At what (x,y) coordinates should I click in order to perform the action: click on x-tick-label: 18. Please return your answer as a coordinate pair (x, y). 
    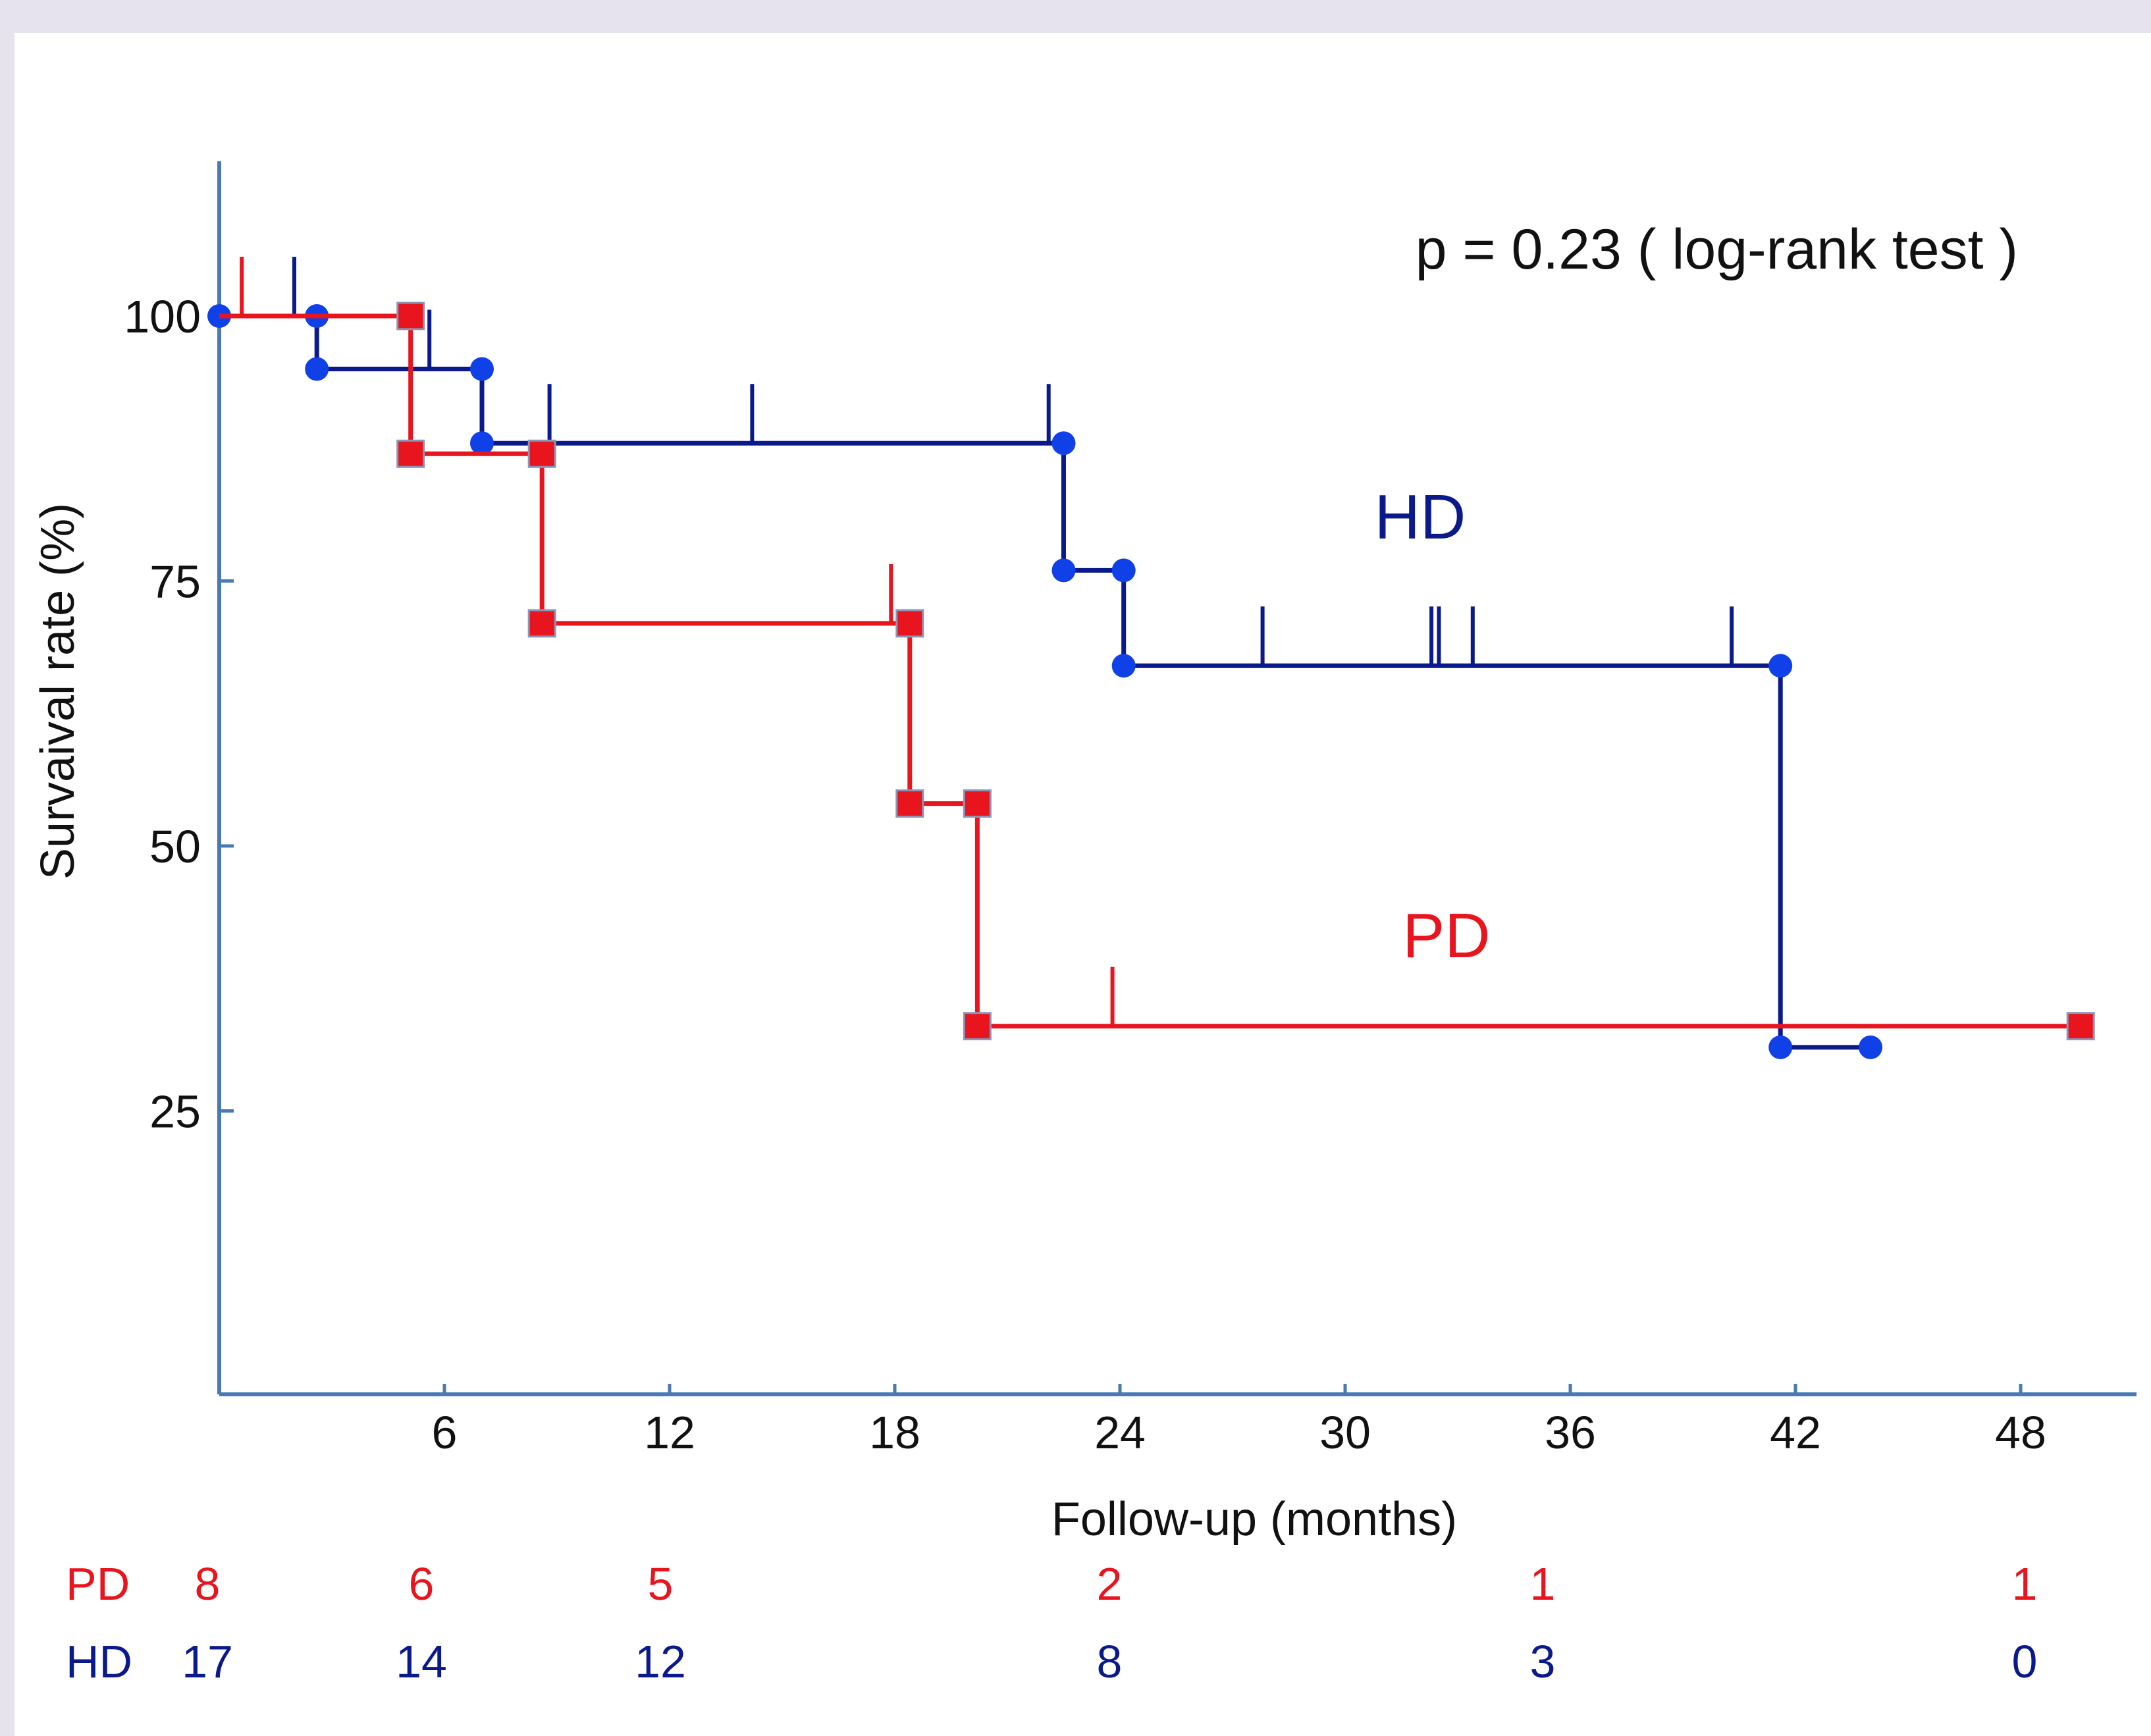
    Looking at the image, I should click on (894, 1432).